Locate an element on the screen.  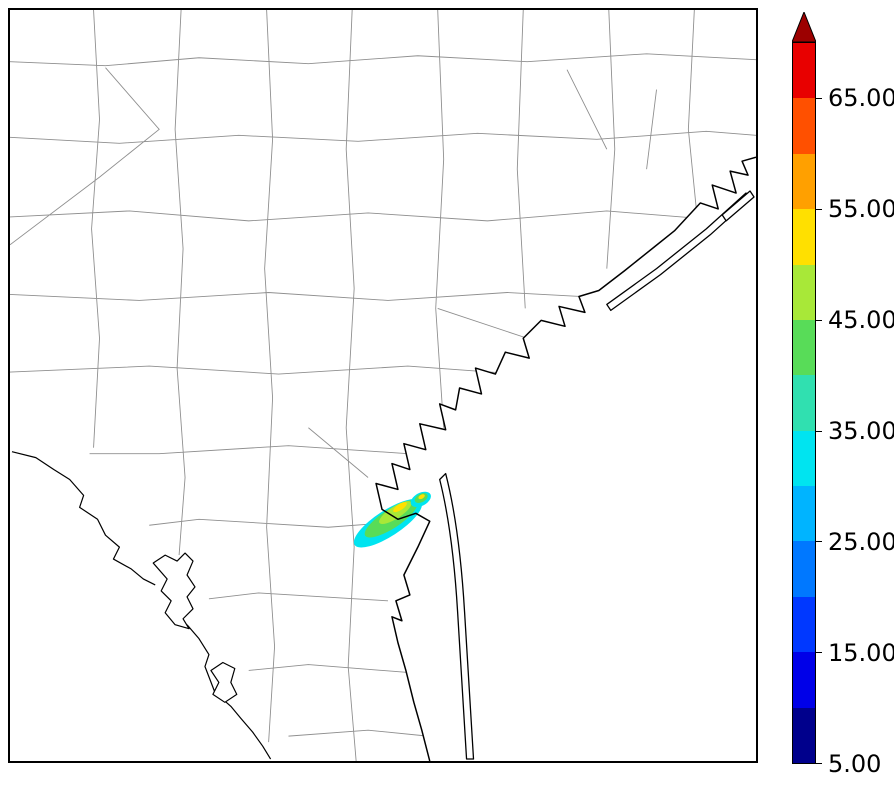
colorbar-tick-label: 55.00 is located at coordinates (861, 208).